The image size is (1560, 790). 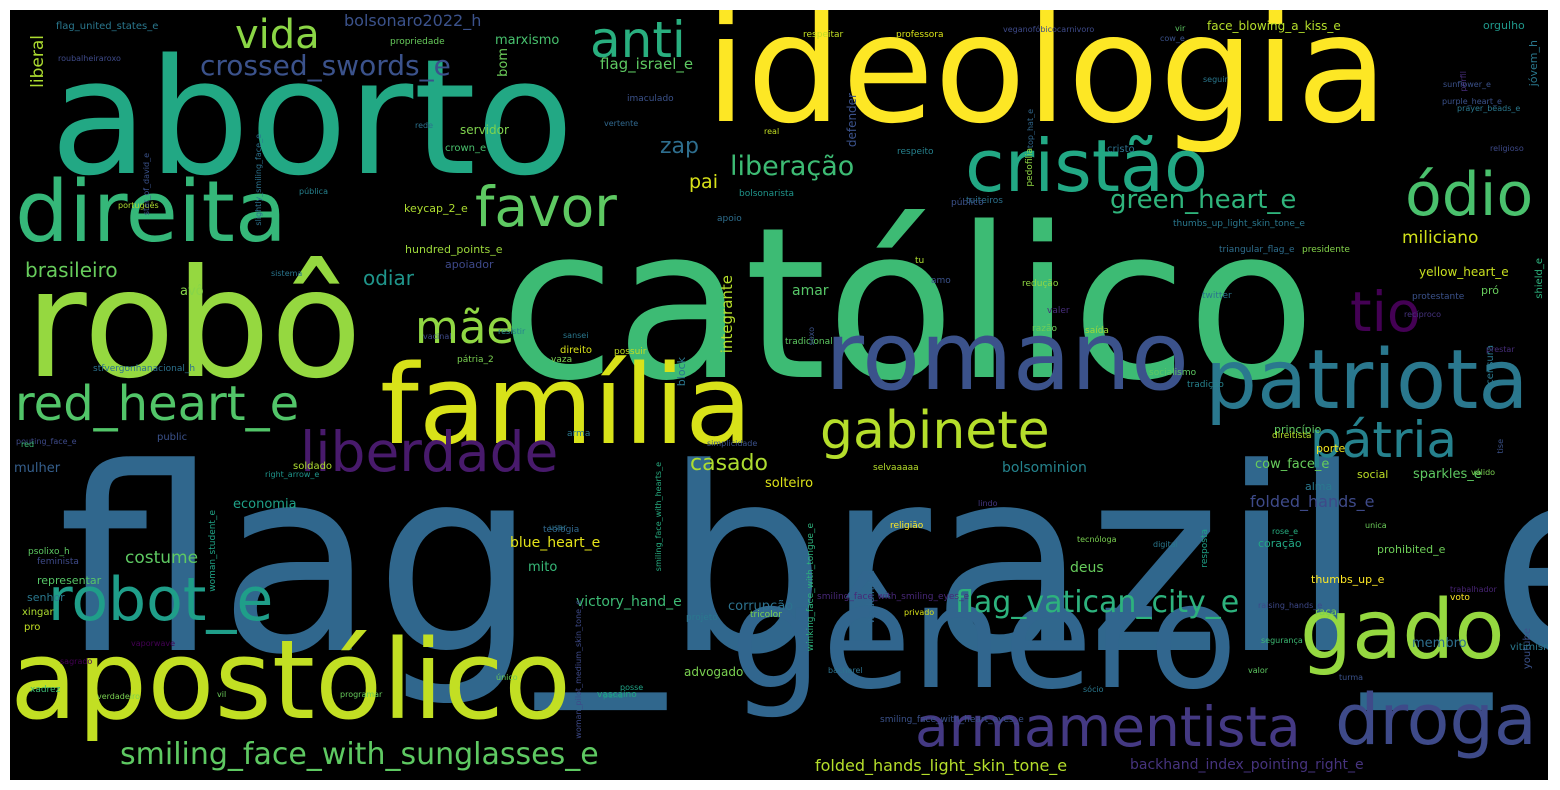 I want to click on word-128: xingar, so click(x=38, y=612).